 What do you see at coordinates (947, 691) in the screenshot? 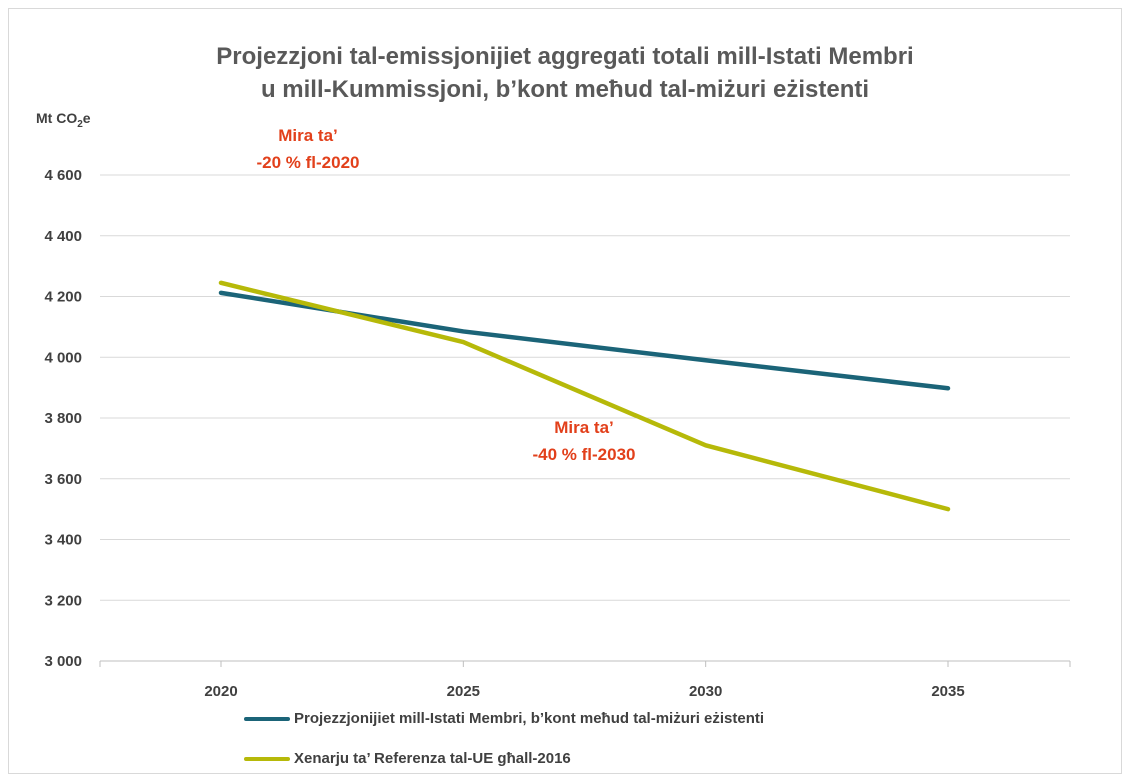
I see `x-tick-label: 2035` at bounding box center [947, 691].